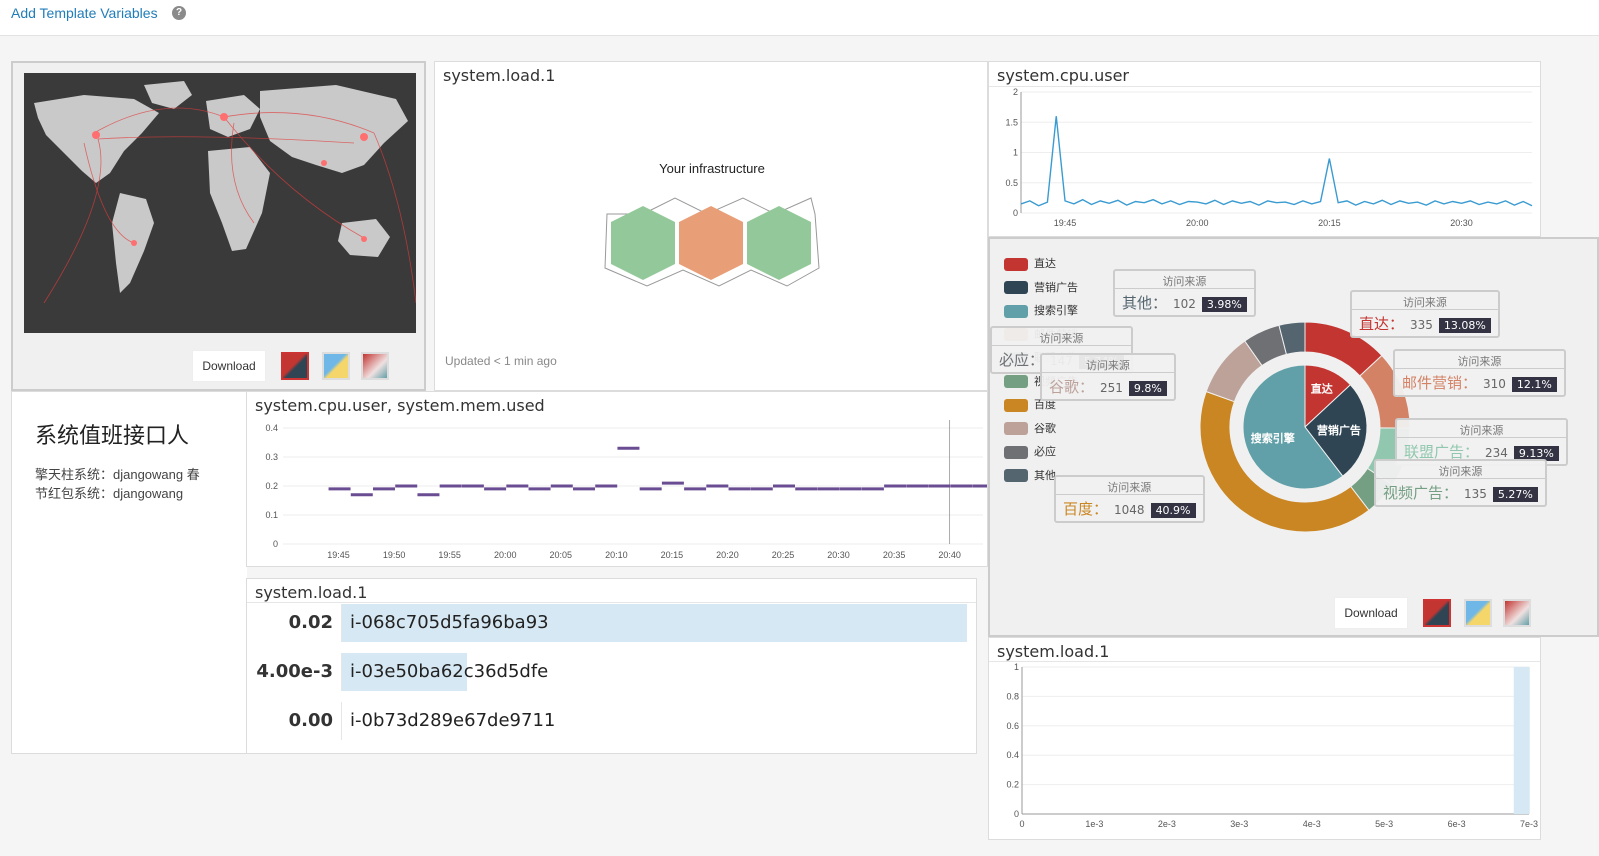 The image size is (1599, 856). Describe the element at coordinates (1012, 726) in the screenshot. I see `y-tick-label: 0.6` at that location.